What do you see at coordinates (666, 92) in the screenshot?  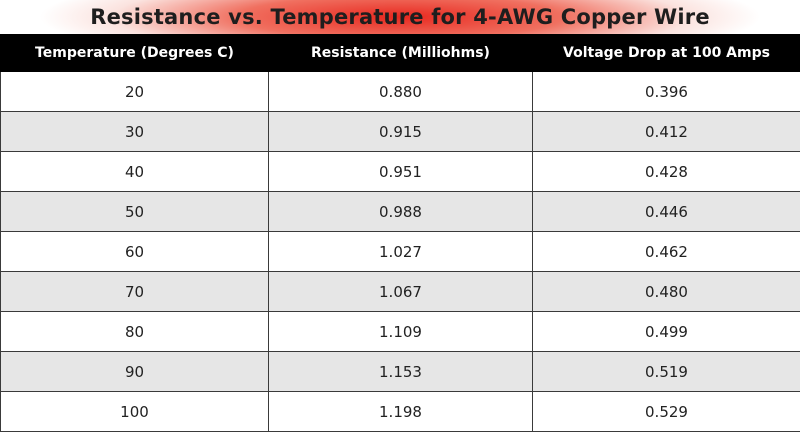 I see `table-cell: 0.396` at bounding box center [666, 92].